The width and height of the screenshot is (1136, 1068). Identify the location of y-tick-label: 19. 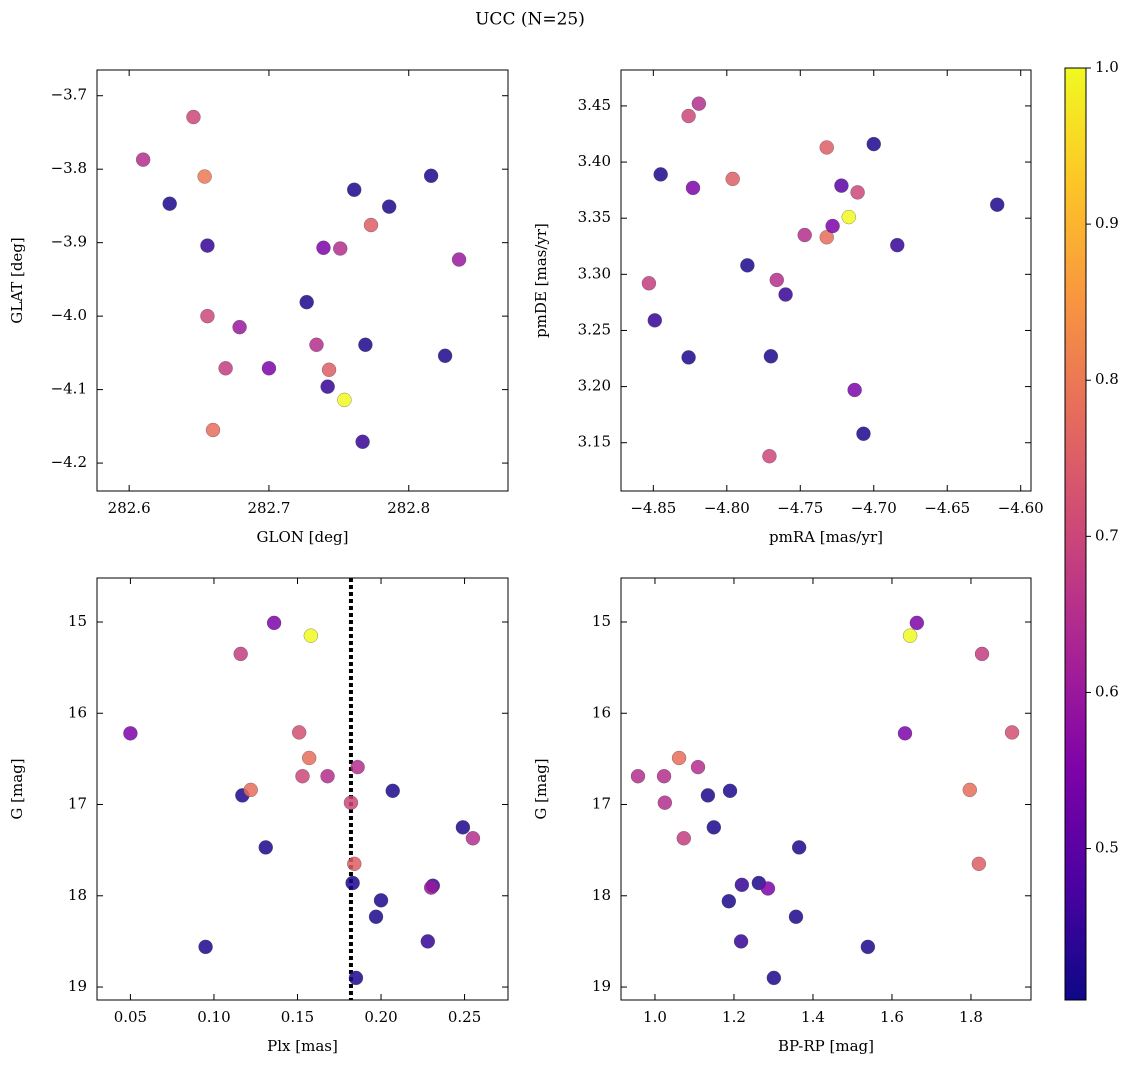
(77, 986).